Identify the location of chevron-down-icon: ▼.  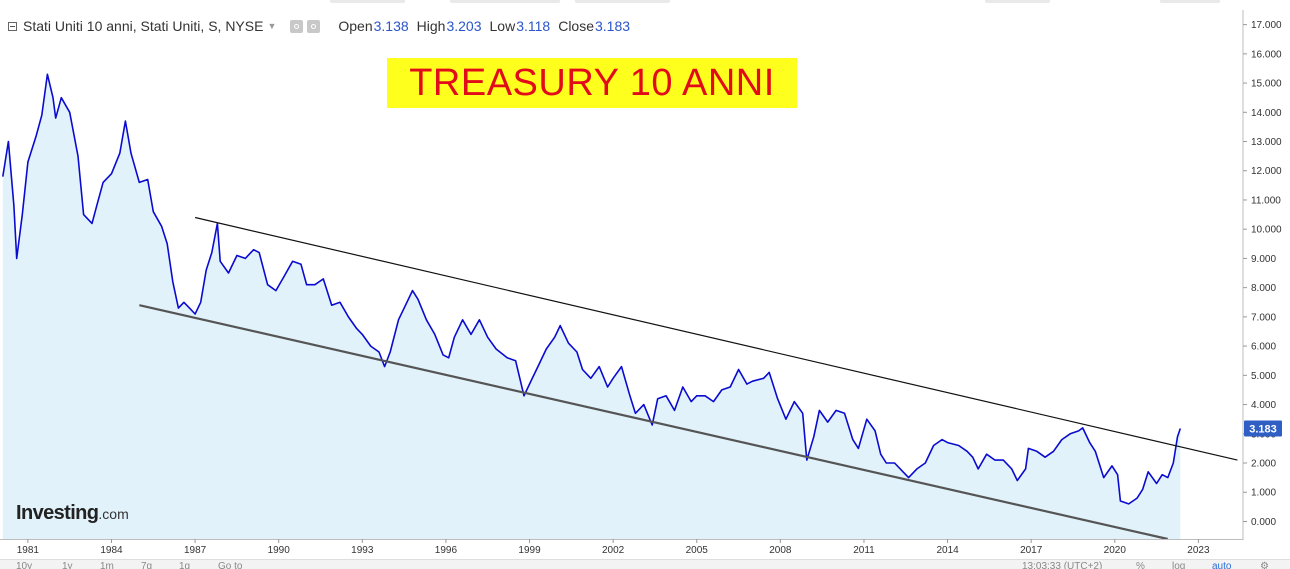
(272, 26).